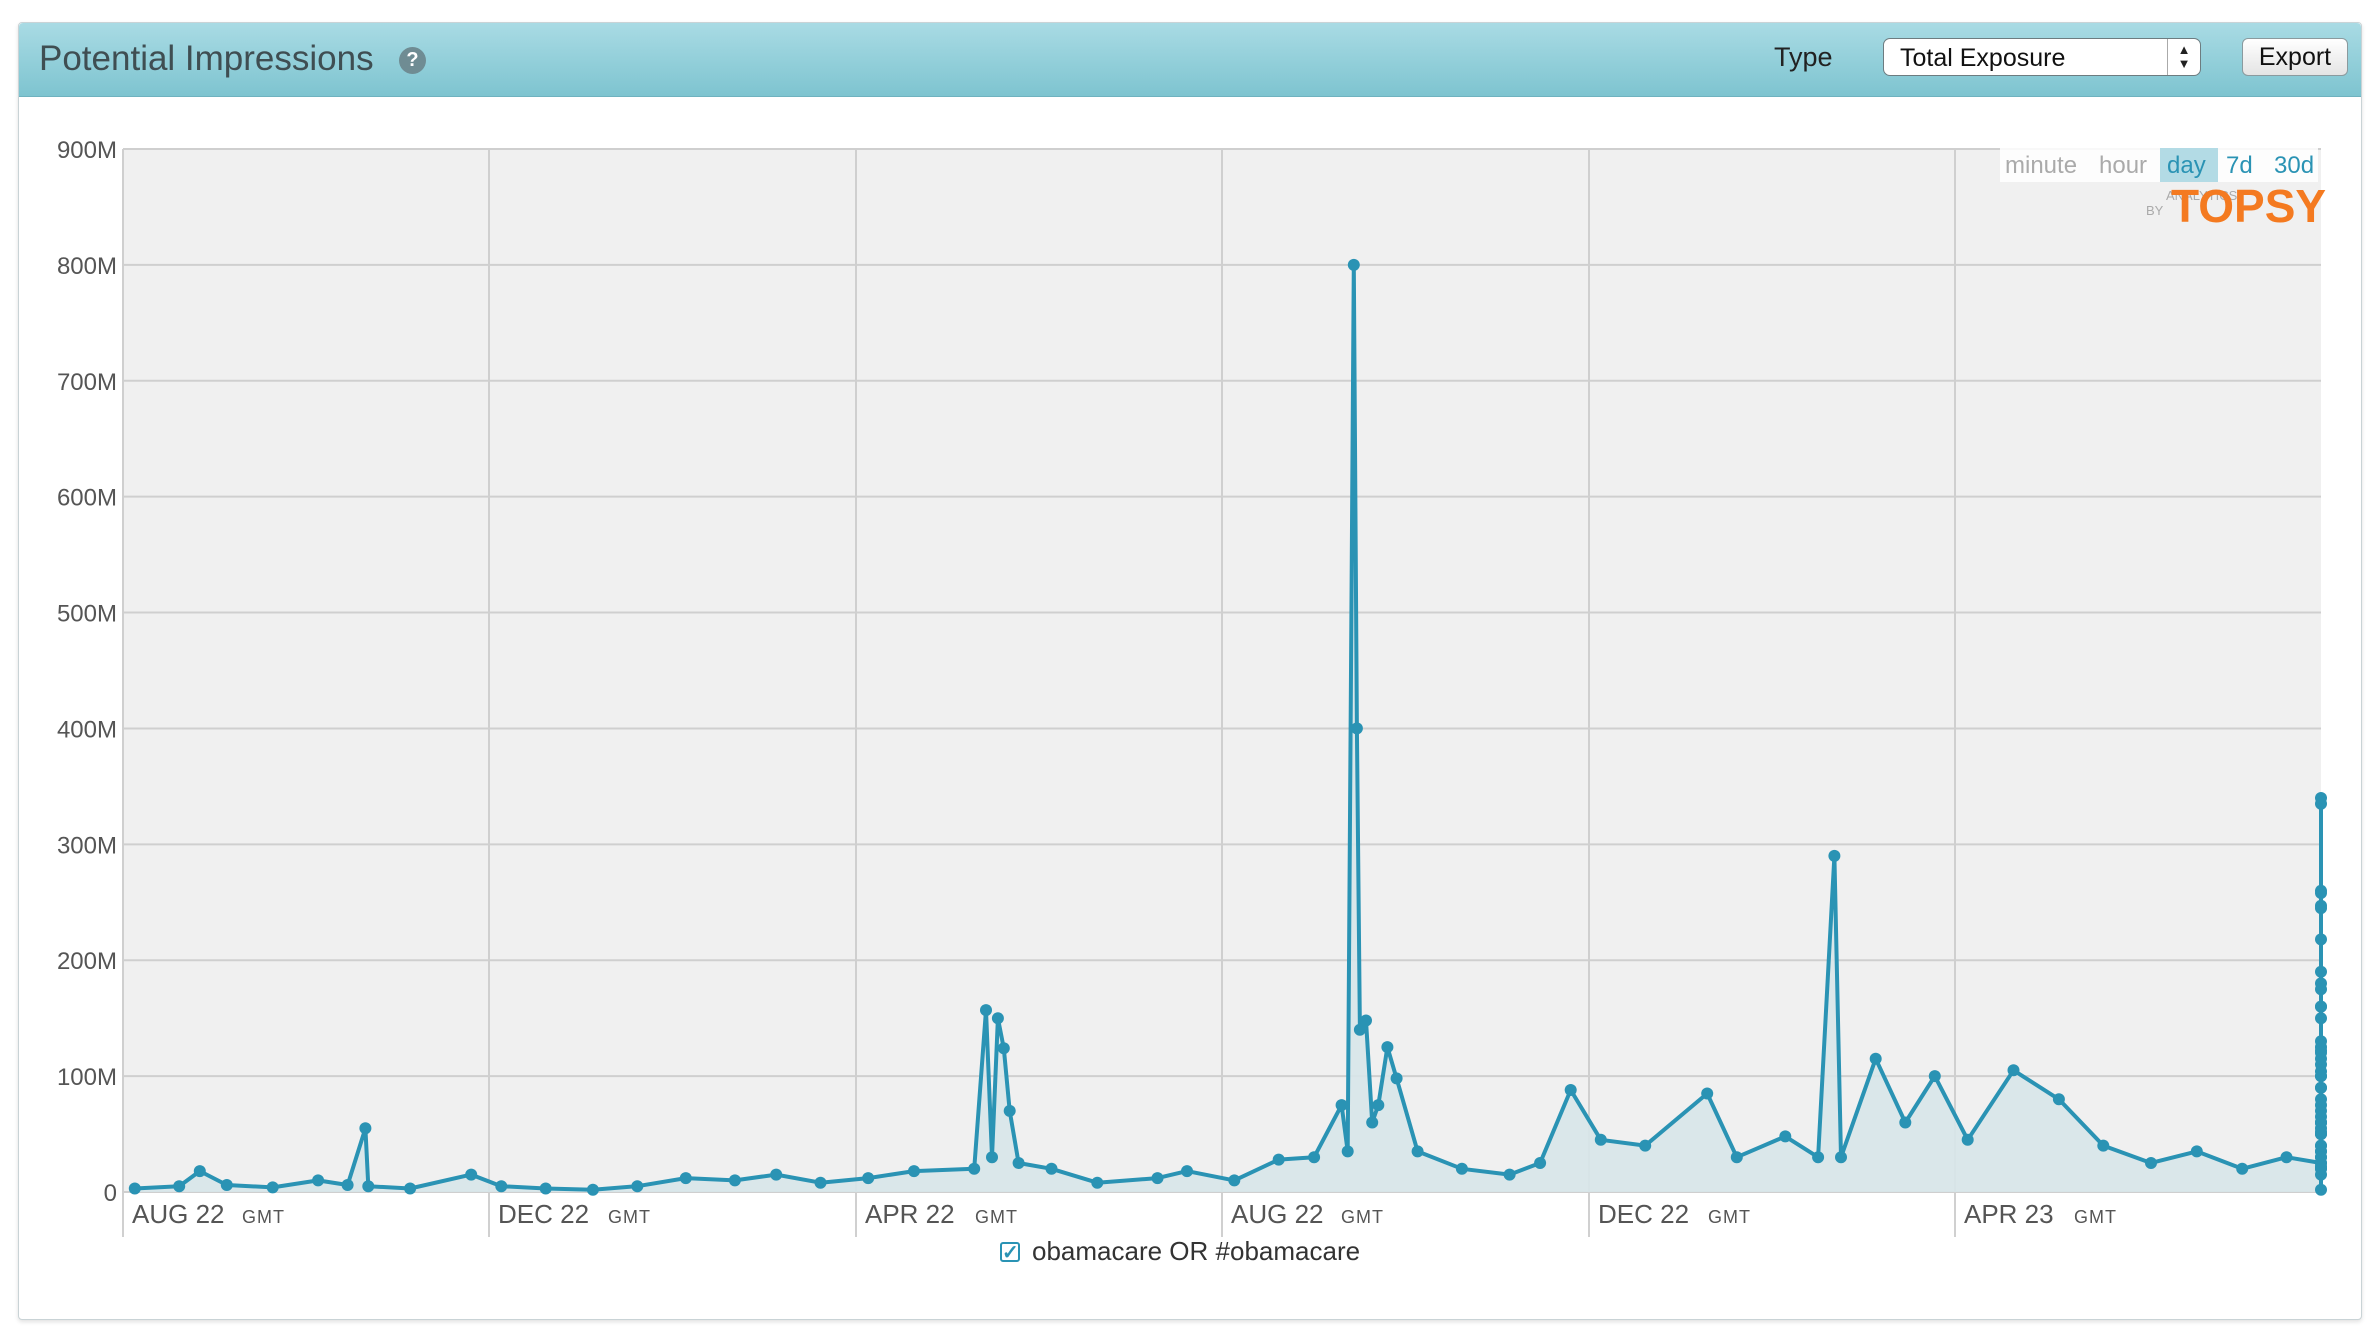 Image resolution: width=2380 pixels, height=1332 pixels. Describe the element at coordinates (1803, 57) in the screenshot. I see `type-label: Type` at that location.